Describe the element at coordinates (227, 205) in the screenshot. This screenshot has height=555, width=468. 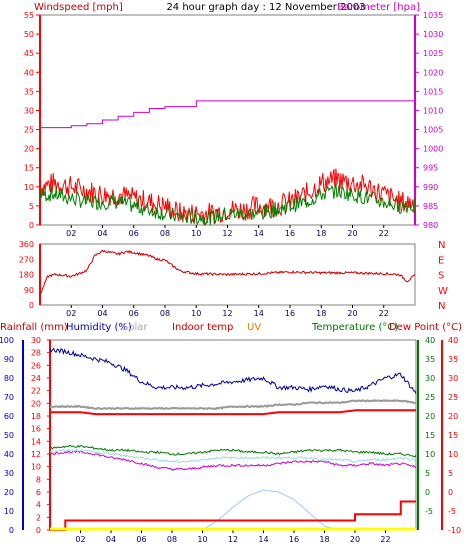
I see `gust-series` at that location.